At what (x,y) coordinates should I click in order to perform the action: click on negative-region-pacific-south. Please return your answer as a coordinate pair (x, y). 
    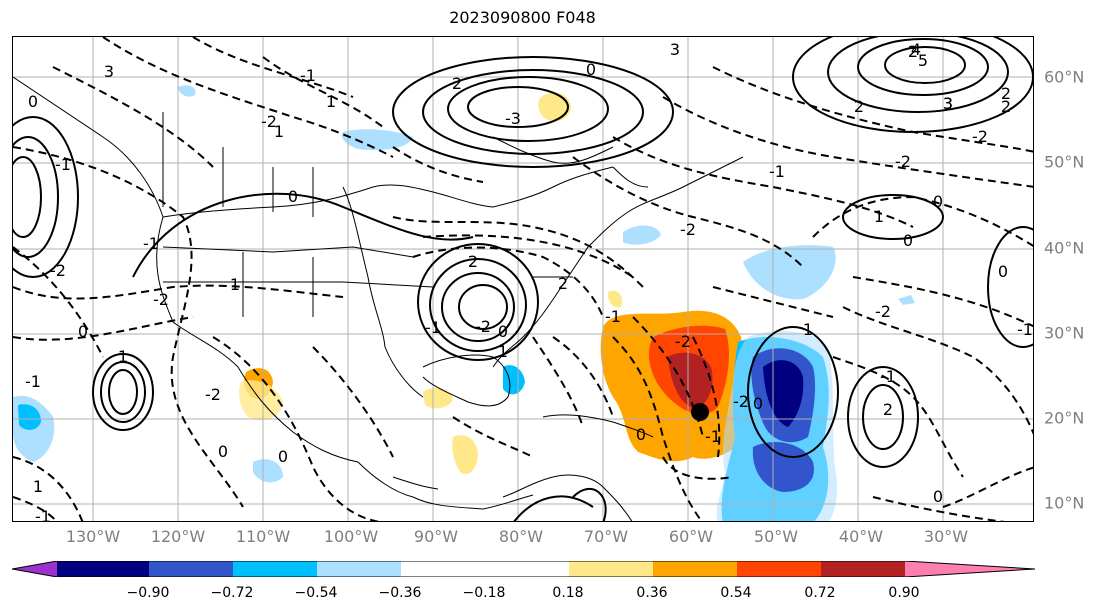
    Looking at the image, I should click on (268, 471).